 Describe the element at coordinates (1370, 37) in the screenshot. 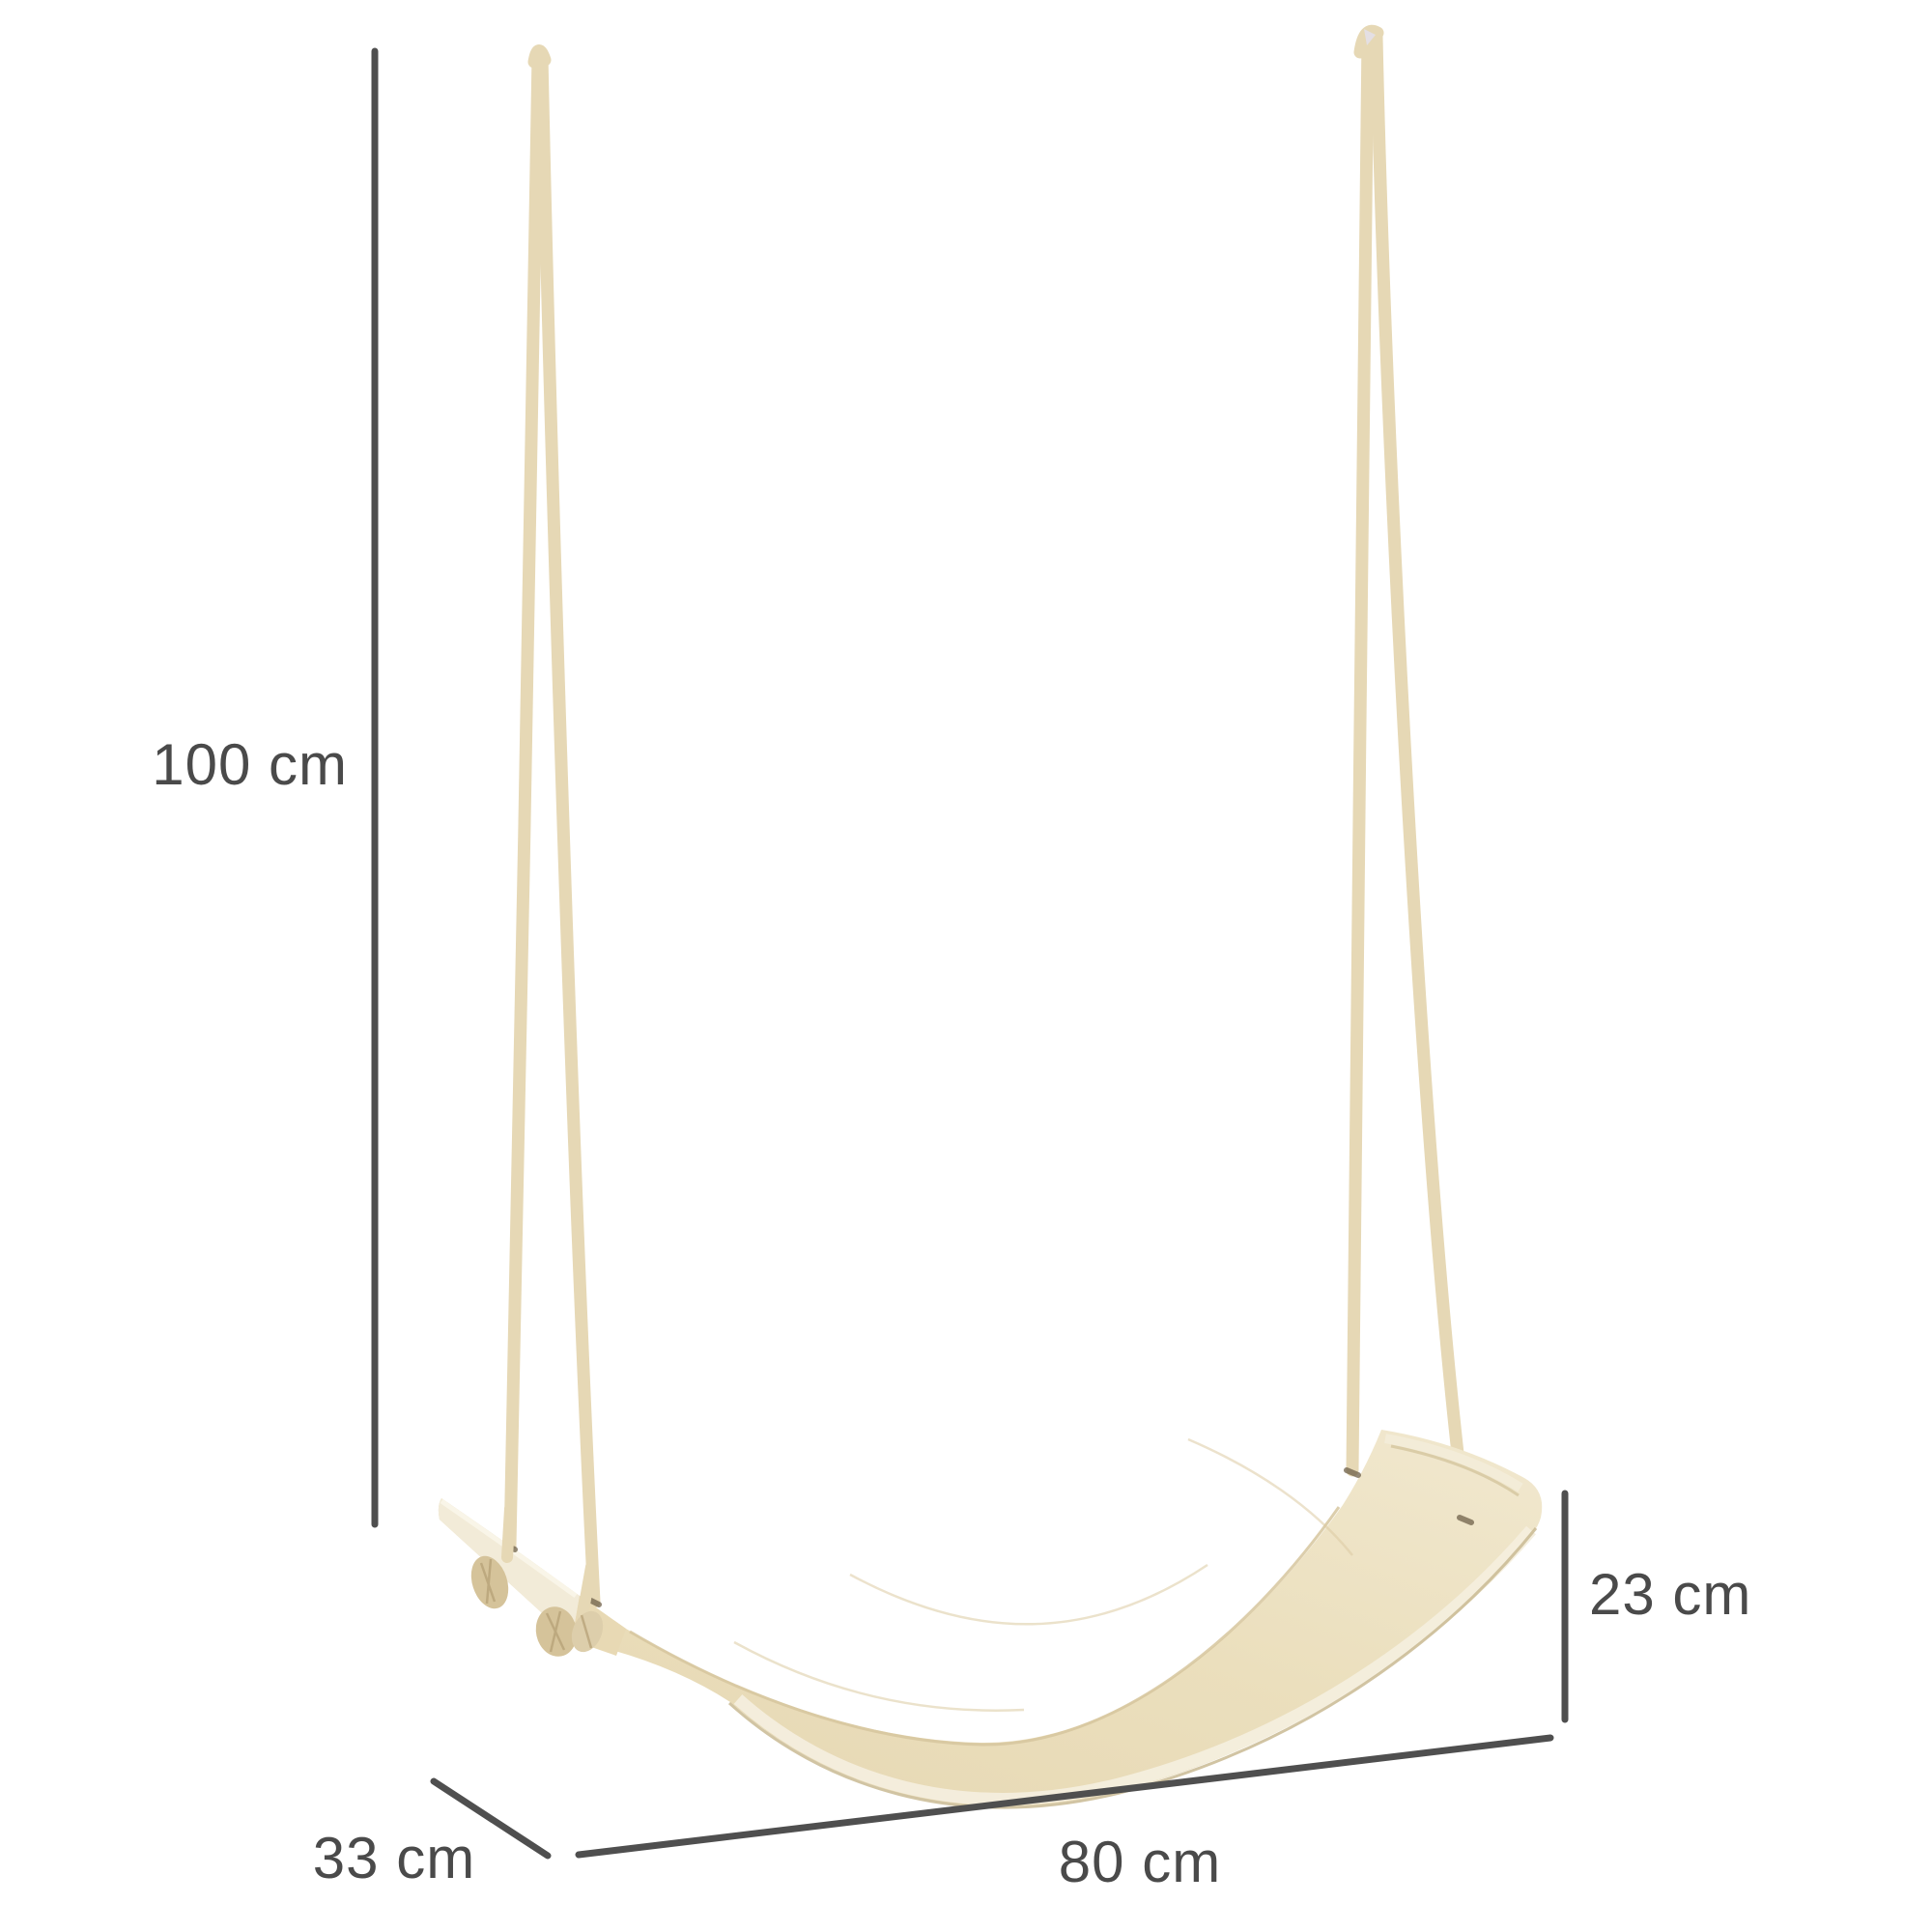

I see `right-rope-hook-glint` at that location.